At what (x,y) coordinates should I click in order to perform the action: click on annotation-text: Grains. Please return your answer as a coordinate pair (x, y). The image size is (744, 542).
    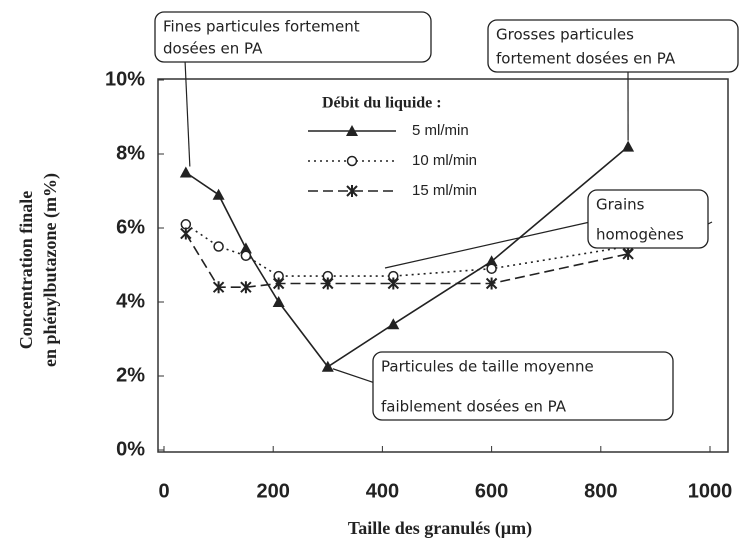
    Looking at the image, I should click on (620, 205).